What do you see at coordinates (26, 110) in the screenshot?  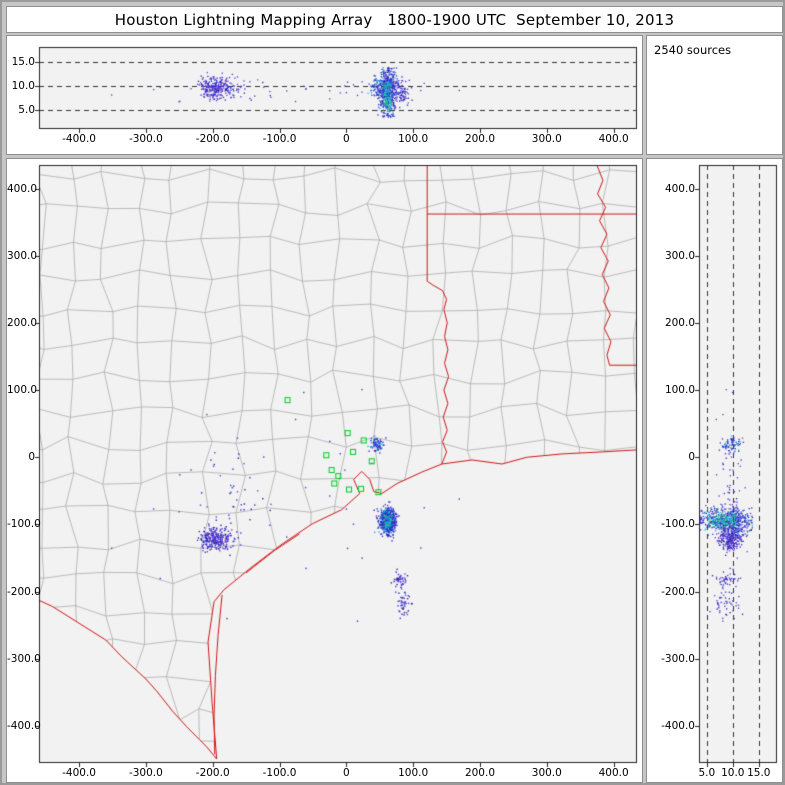 I see `y-tick-label: 5.0` at bounding box center [26, 110].